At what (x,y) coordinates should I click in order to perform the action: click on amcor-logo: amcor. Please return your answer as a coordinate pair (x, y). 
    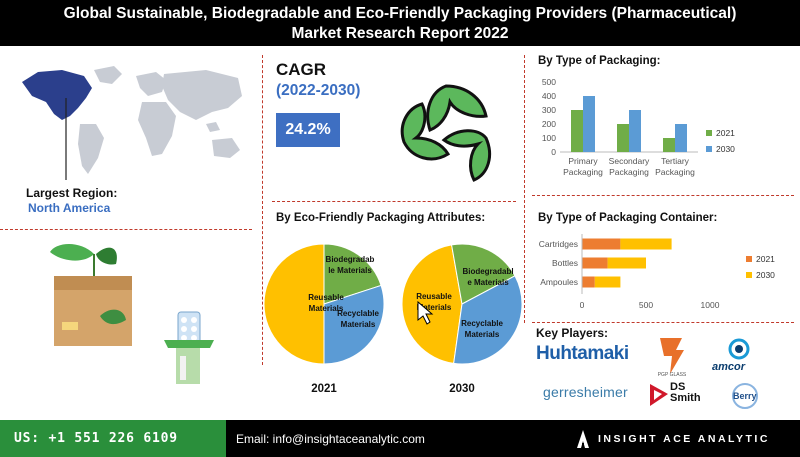
    Looking at the image, I should click on (729, 367).